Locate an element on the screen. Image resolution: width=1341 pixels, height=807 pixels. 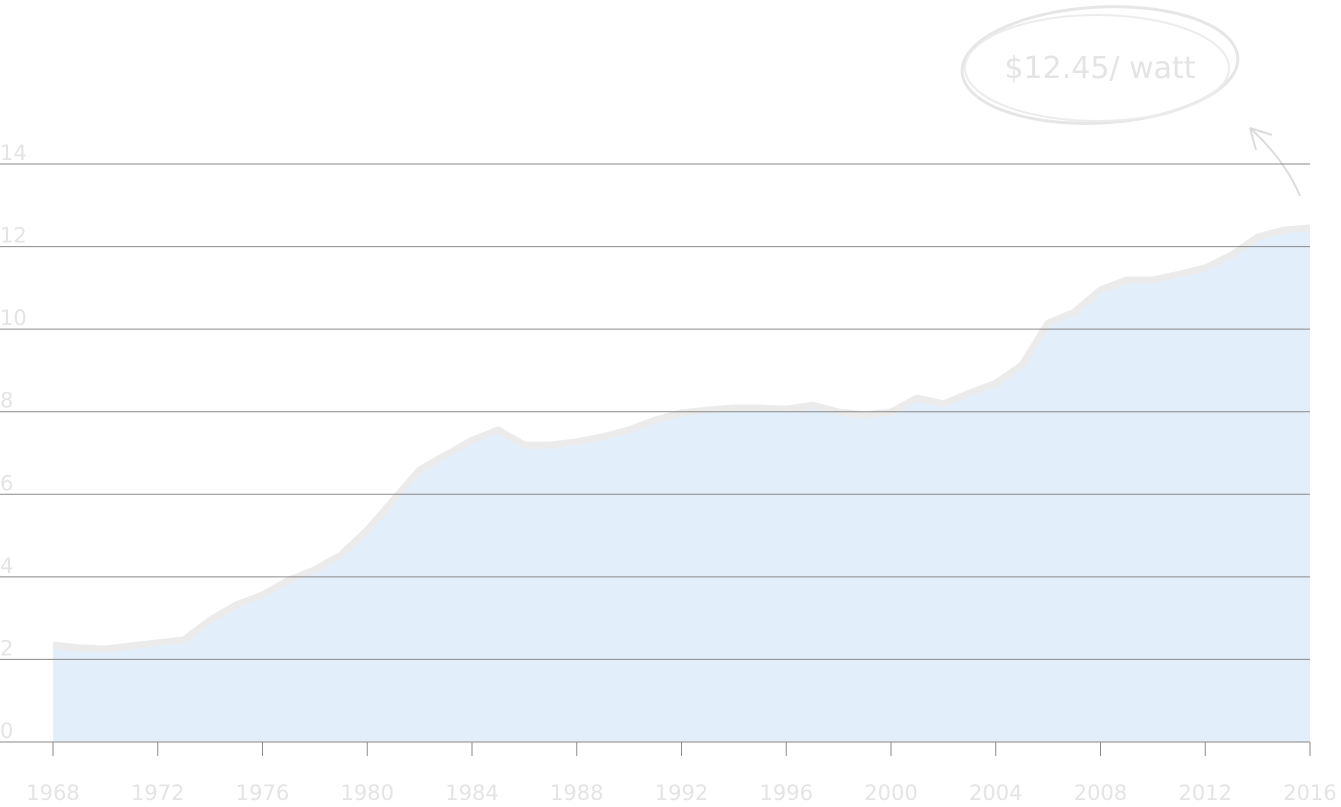
y-tick-label: 4 is located at coordinates (6, 566).